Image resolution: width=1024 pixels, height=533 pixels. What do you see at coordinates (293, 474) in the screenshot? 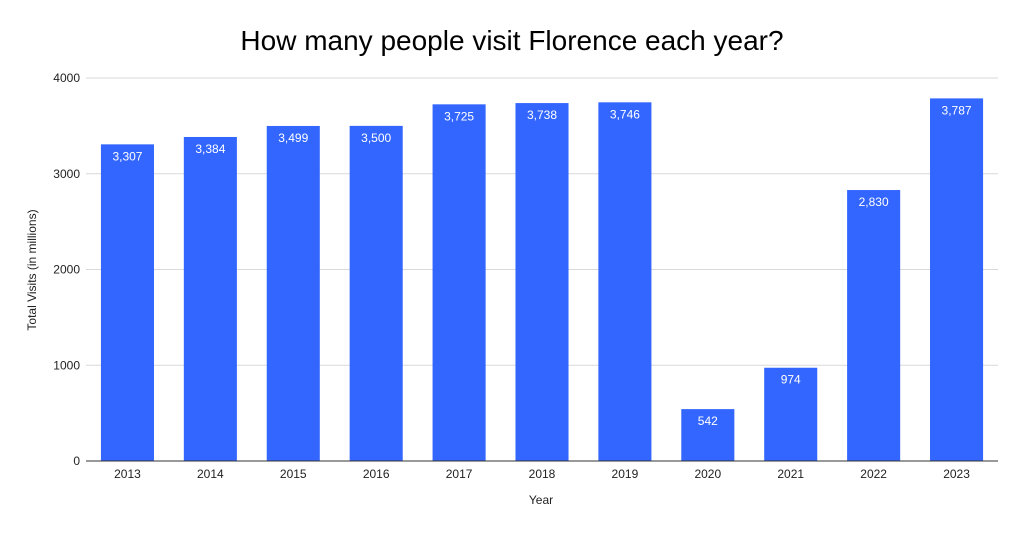
I see `x-tick-label: 2015` at bounding box center [293, 474].